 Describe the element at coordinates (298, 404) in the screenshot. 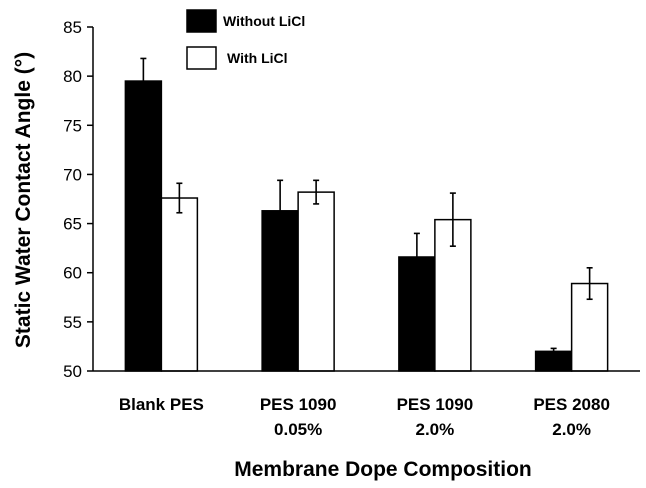

I see `category-label-1-0: PES 1090` at that location.